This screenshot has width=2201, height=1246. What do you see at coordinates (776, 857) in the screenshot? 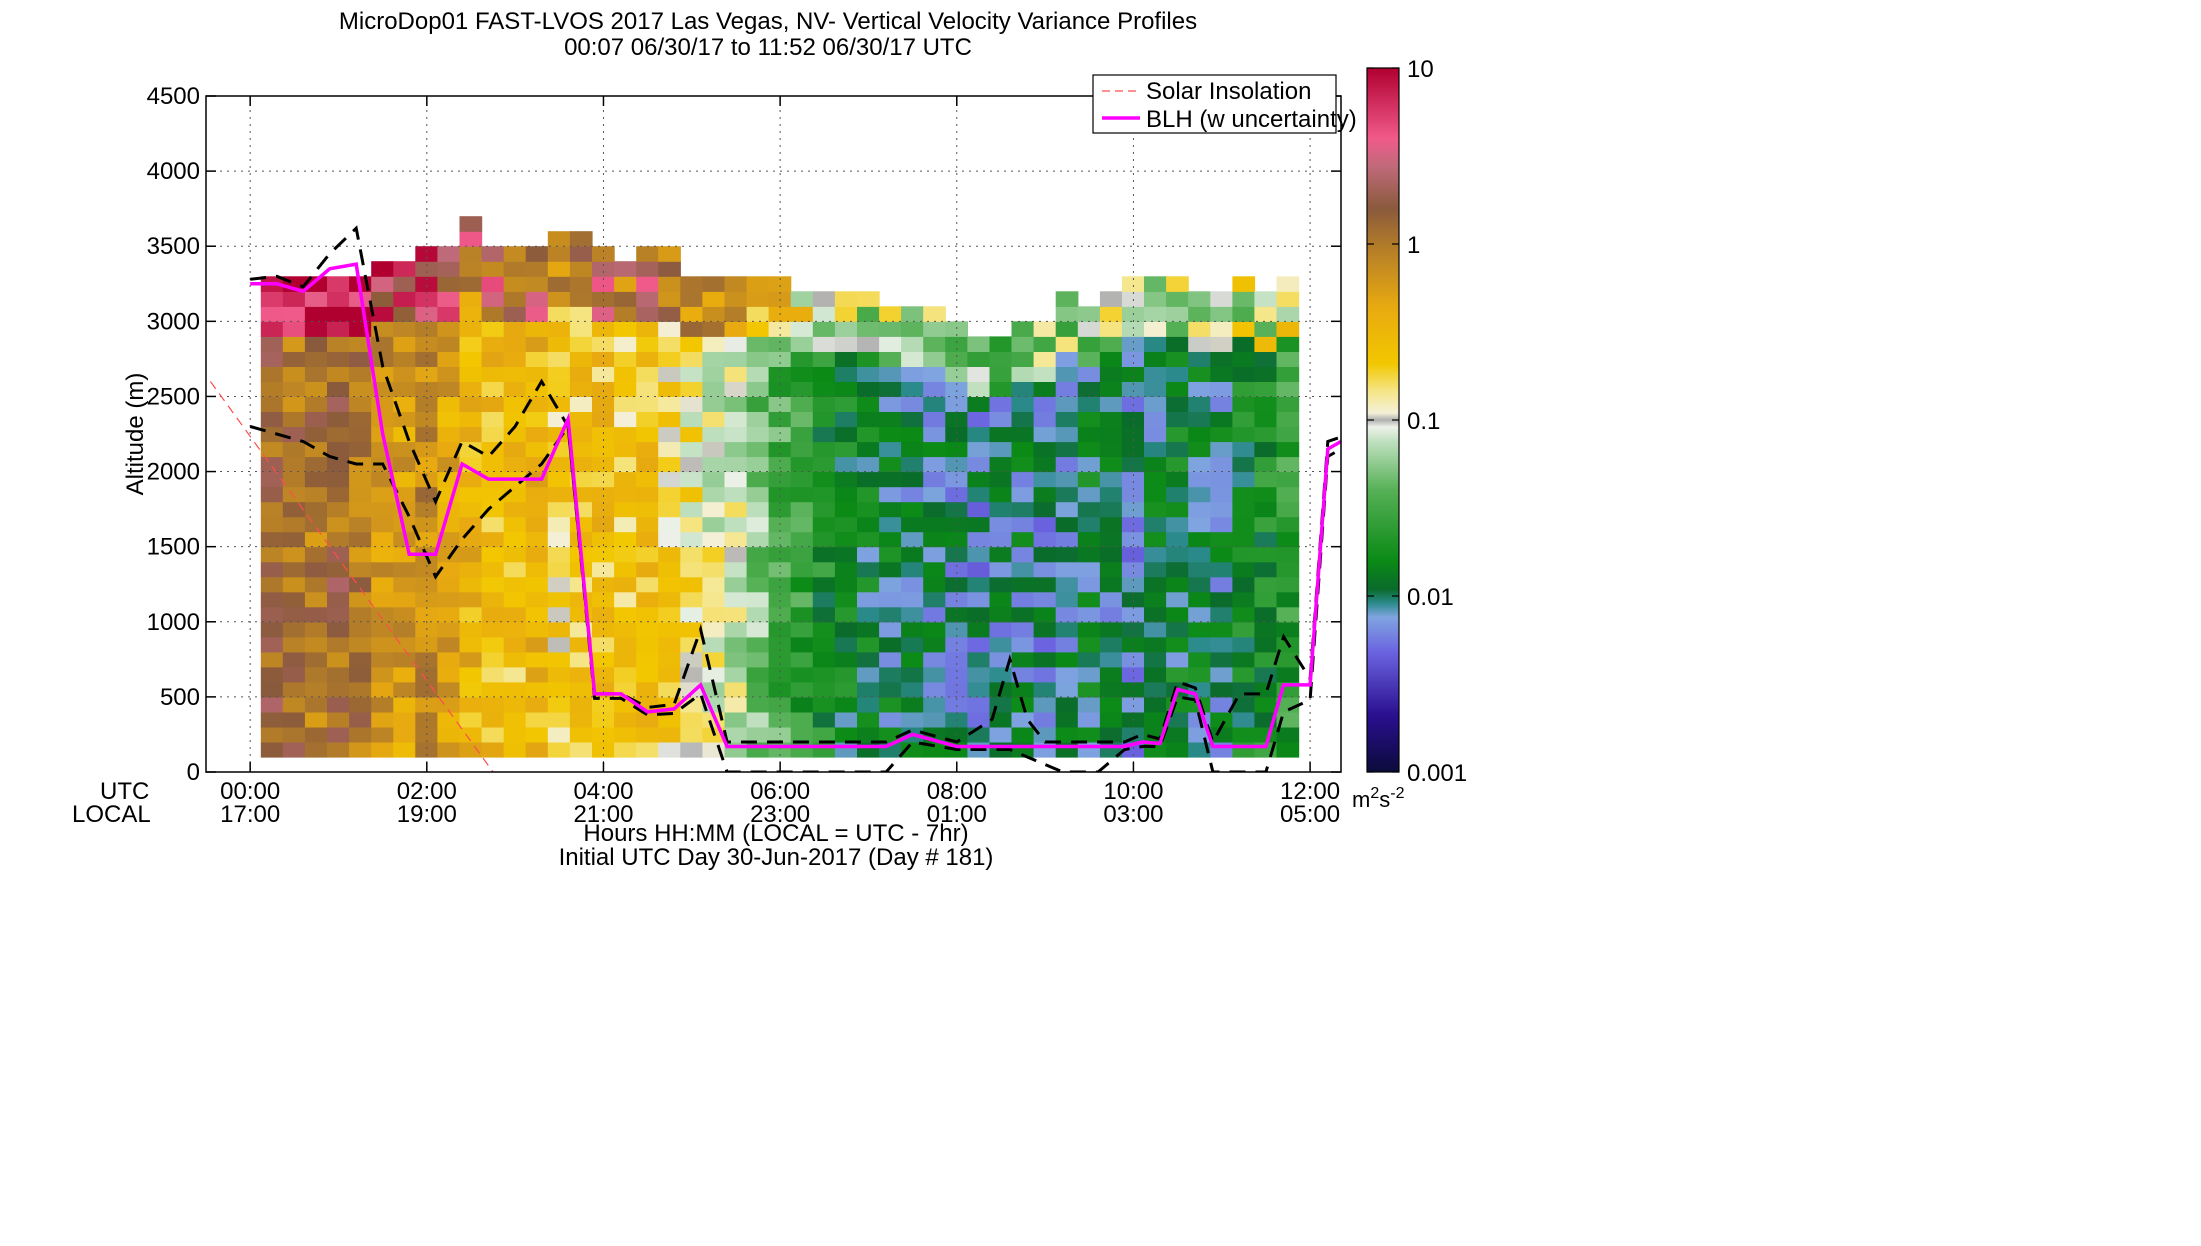
I see `x-axis-sublabel: Initial UTC Day 30-Jun-2017 (Day # 181)` at bounding box center [776, 857].